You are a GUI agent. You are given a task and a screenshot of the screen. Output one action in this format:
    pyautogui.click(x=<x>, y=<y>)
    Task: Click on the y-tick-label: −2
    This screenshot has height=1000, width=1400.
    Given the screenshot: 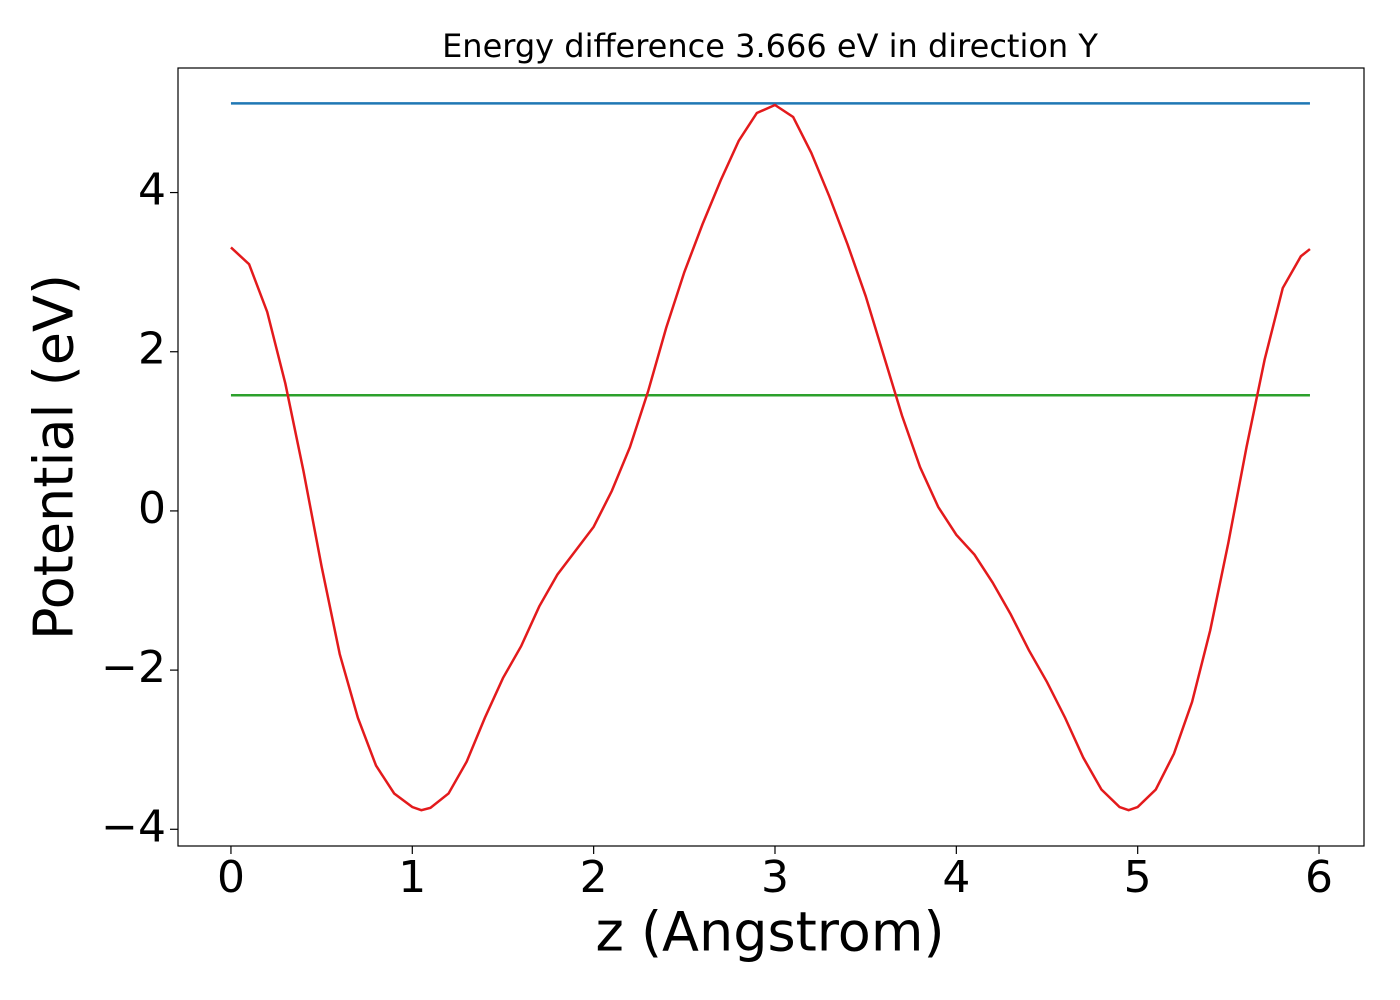 What is the action you would take?
    pyautogui.click(x=133, y=667)
    